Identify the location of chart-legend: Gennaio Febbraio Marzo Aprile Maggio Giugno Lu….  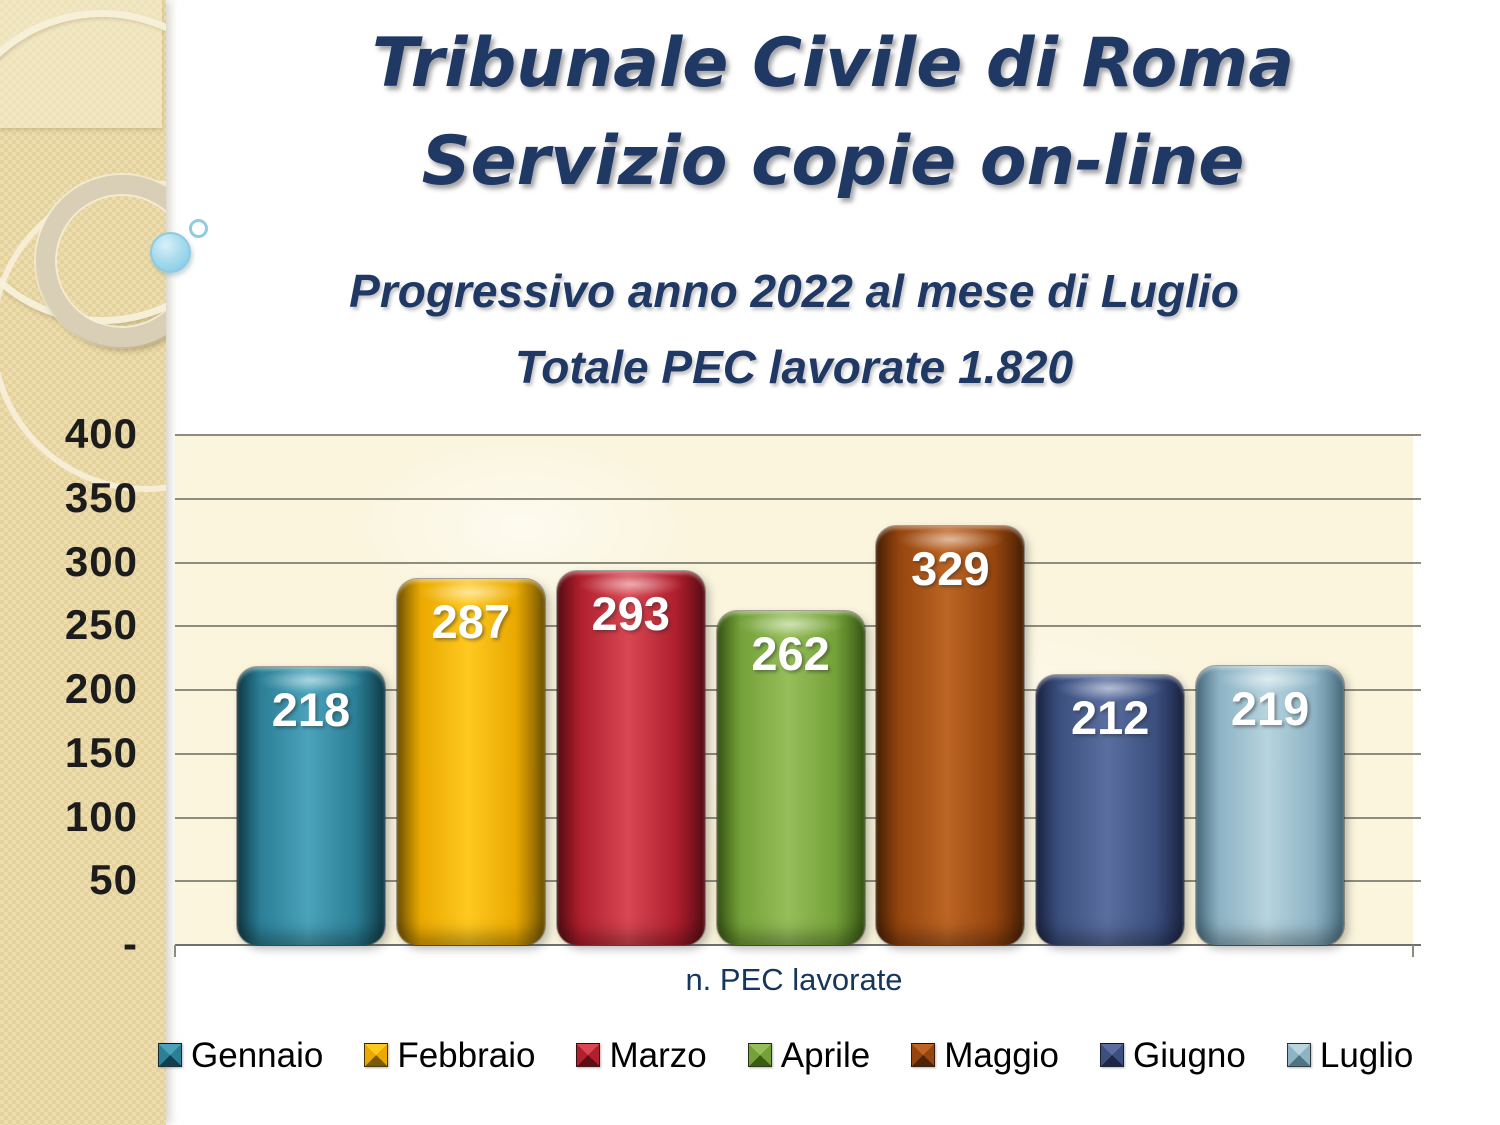
(785, 1055).